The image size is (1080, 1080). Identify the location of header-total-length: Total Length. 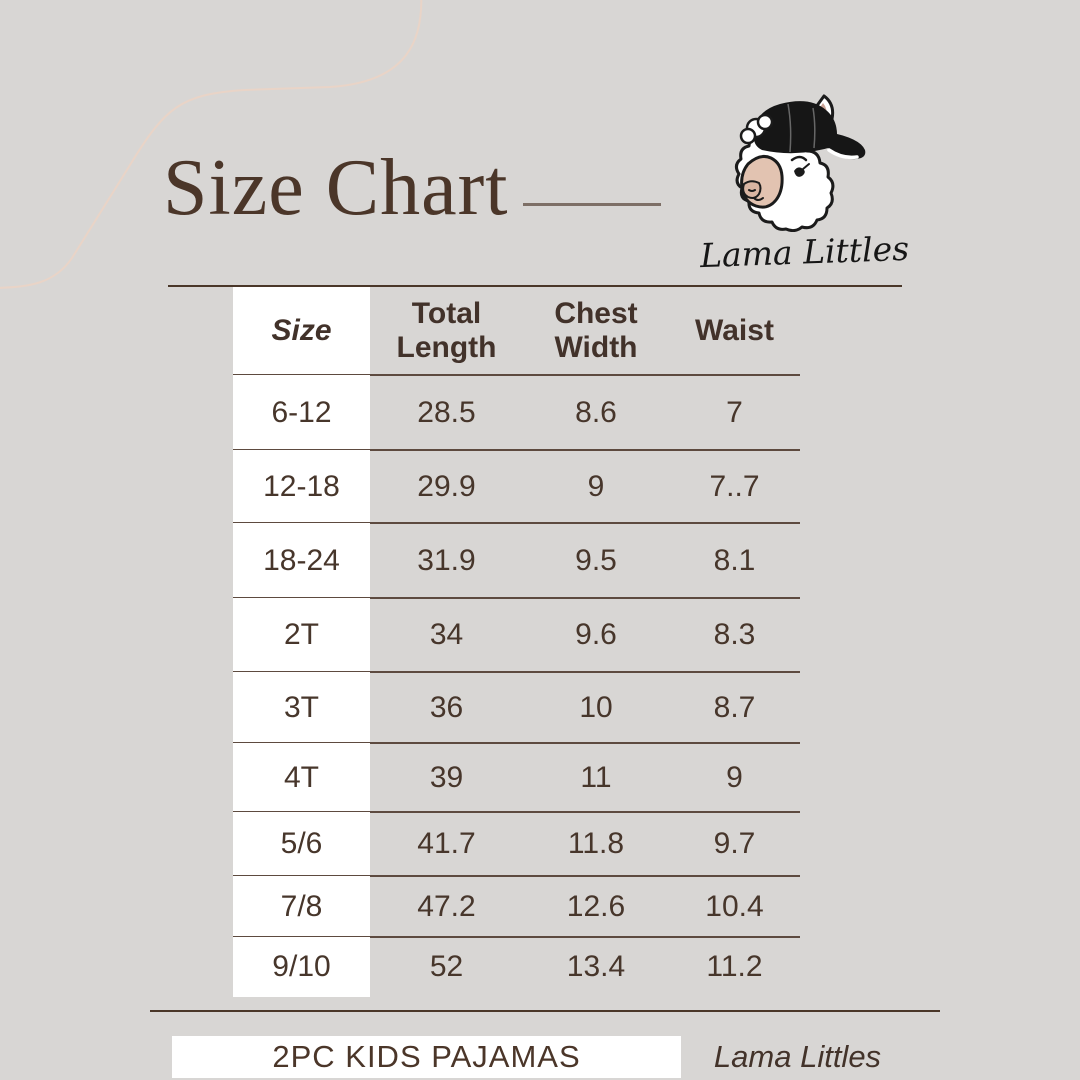
(446, 330).